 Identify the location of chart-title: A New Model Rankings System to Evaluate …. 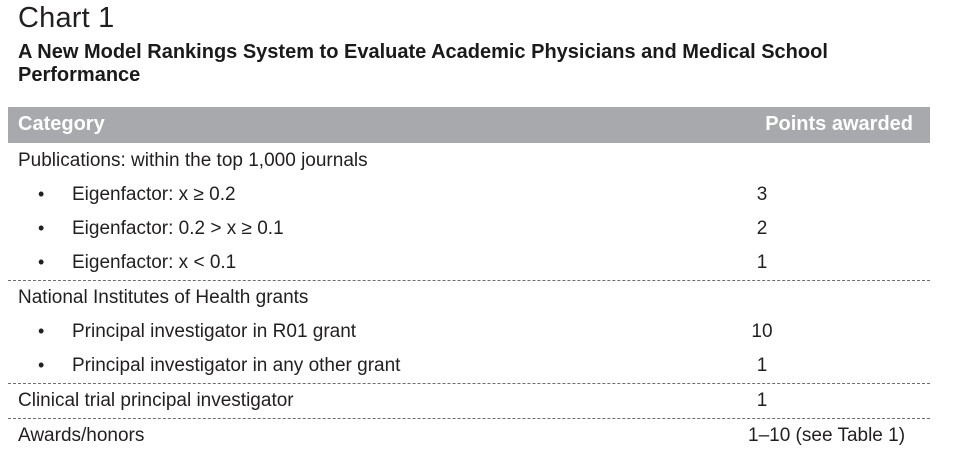
(423, 63).